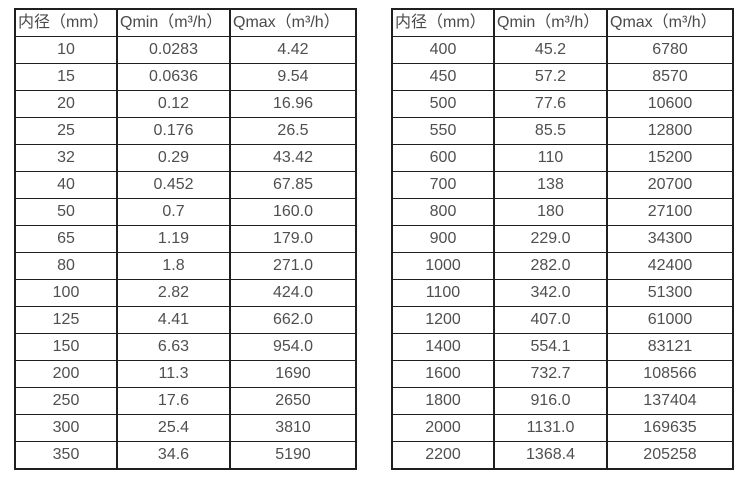 The image size is (750, 483). Describe the element at coordinates (66, 185) in the screenshot. I see `table-cell: 40` at that location.